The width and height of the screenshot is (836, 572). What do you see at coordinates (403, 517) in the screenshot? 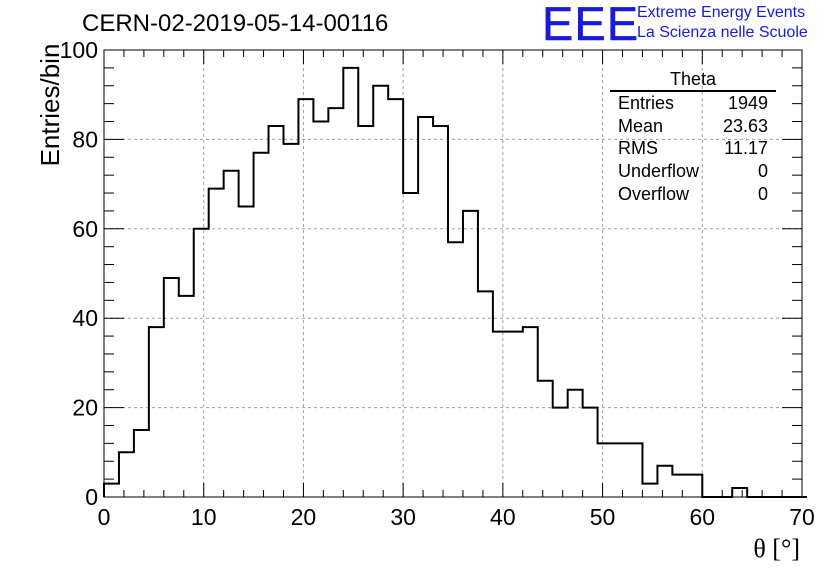
I see `x-tick-label: 30` at bounding box center [403, 517].